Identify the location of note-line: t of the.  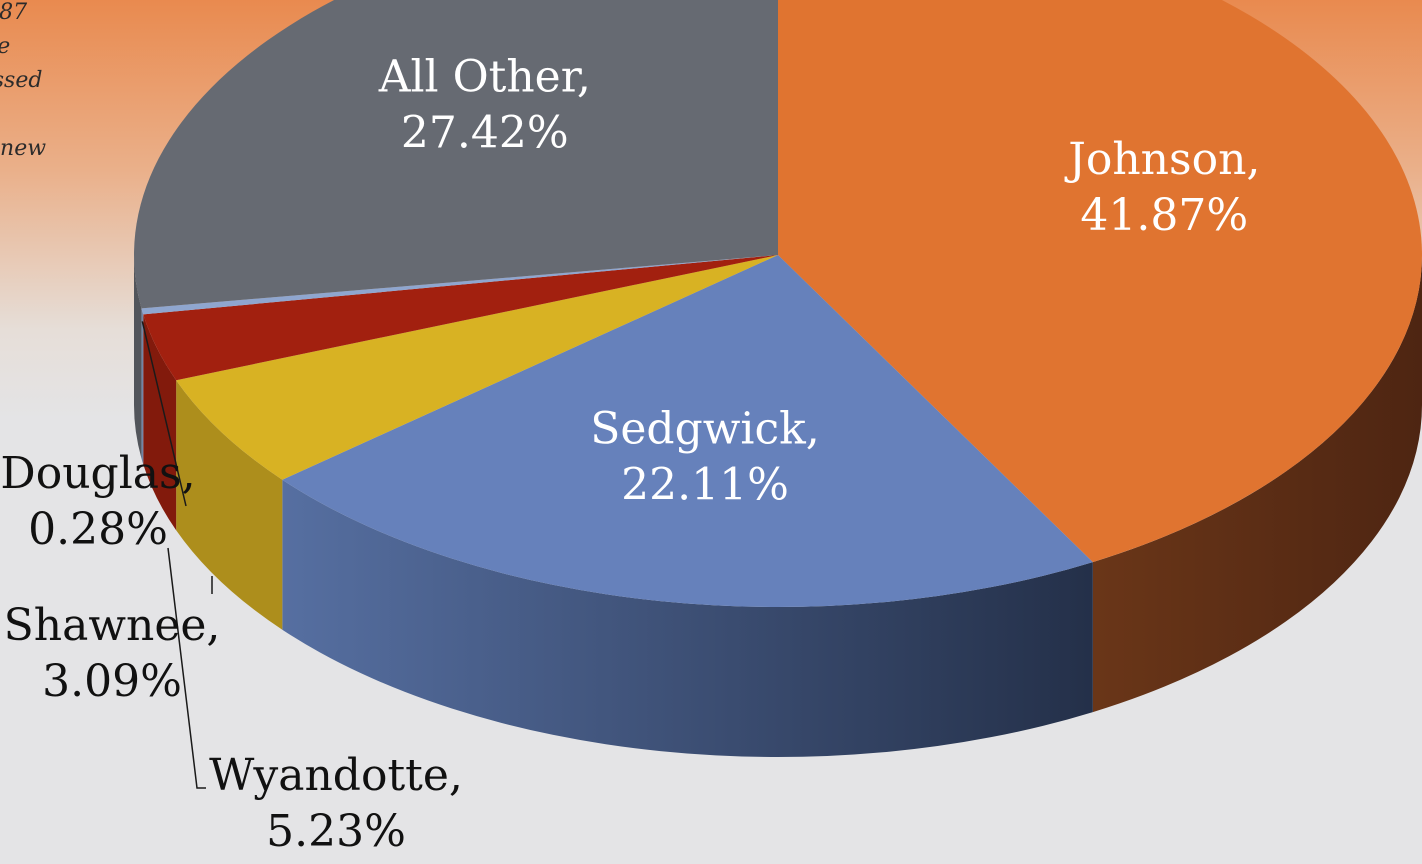
(80, 47).